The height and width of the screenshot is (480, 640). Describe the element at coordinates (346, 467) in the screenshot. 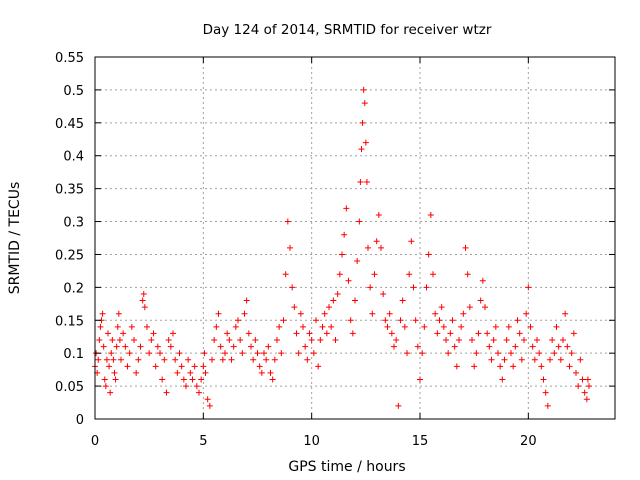

I see `x-axis-label: GPS time / hours` at that location.